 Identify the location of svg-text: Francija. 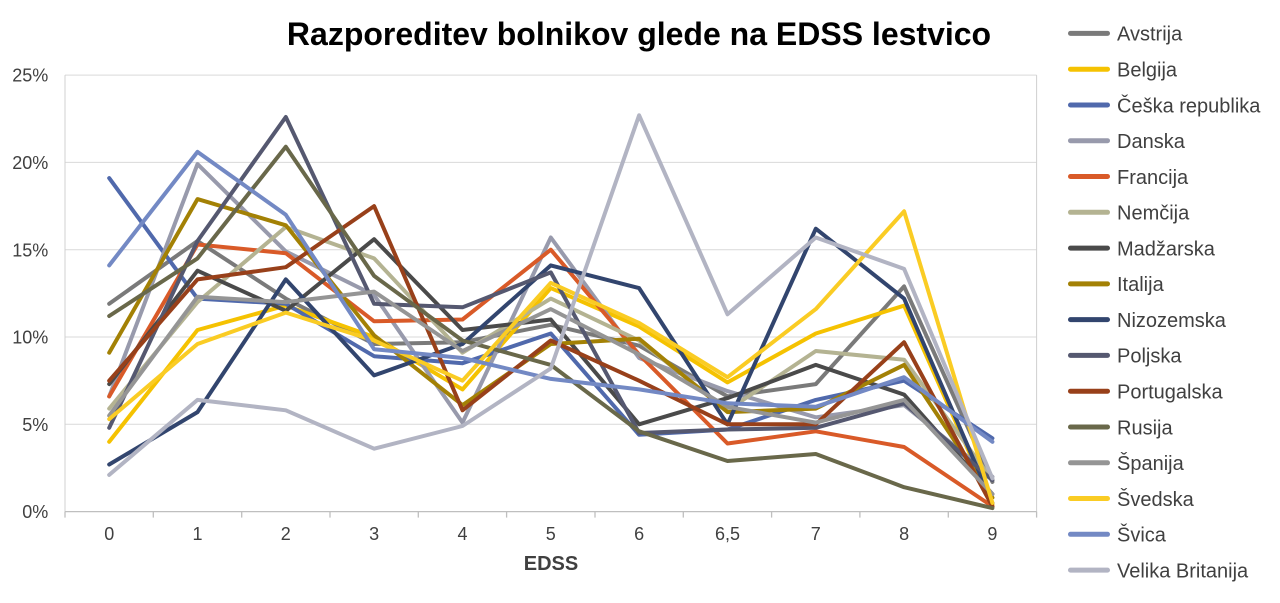
(1153, 178).